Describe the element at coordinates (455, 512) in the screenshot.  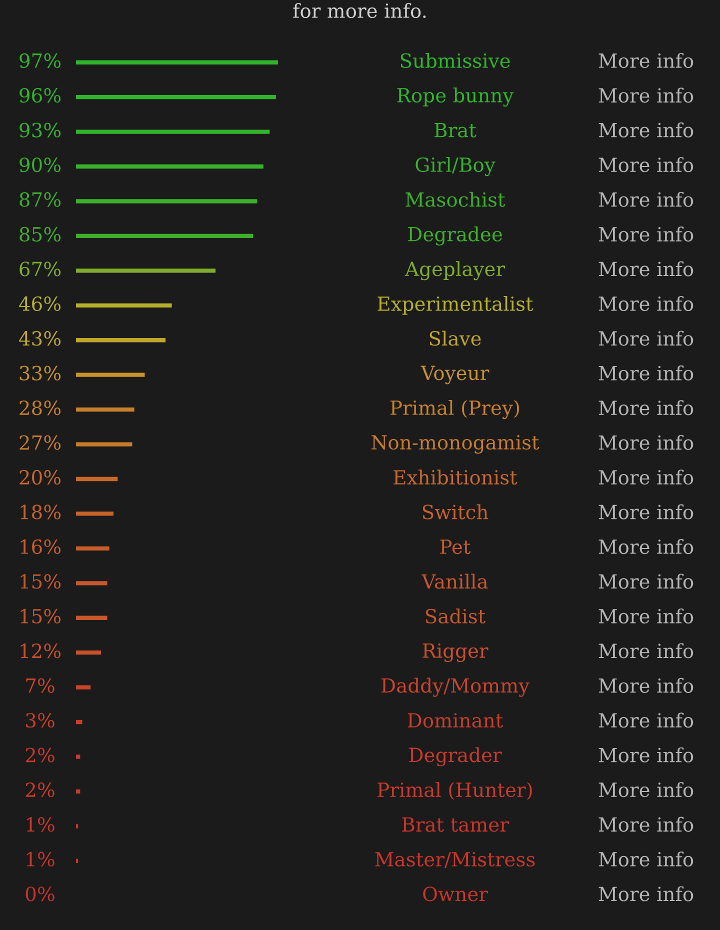
I see `y-tick-label: Switch` at that location.